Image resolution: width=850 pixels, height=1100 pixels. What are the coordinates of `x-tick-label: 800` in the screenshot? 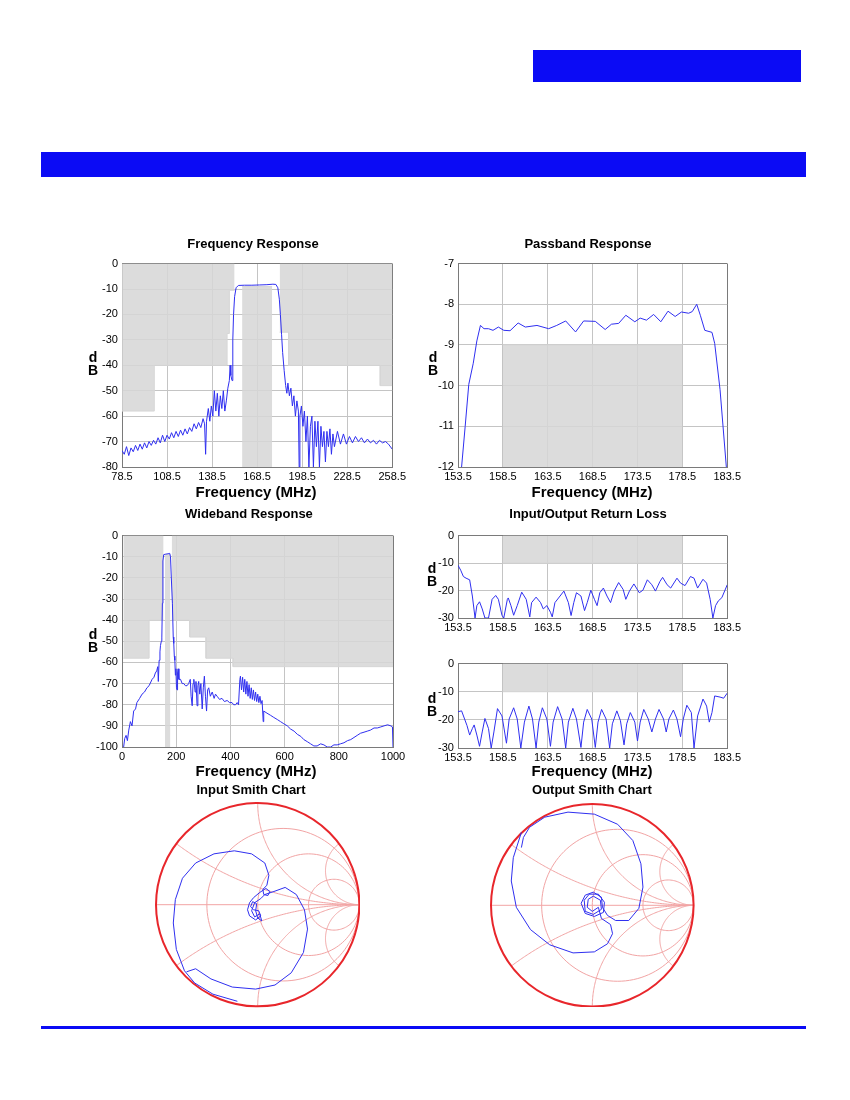 It's located at (338, 755).